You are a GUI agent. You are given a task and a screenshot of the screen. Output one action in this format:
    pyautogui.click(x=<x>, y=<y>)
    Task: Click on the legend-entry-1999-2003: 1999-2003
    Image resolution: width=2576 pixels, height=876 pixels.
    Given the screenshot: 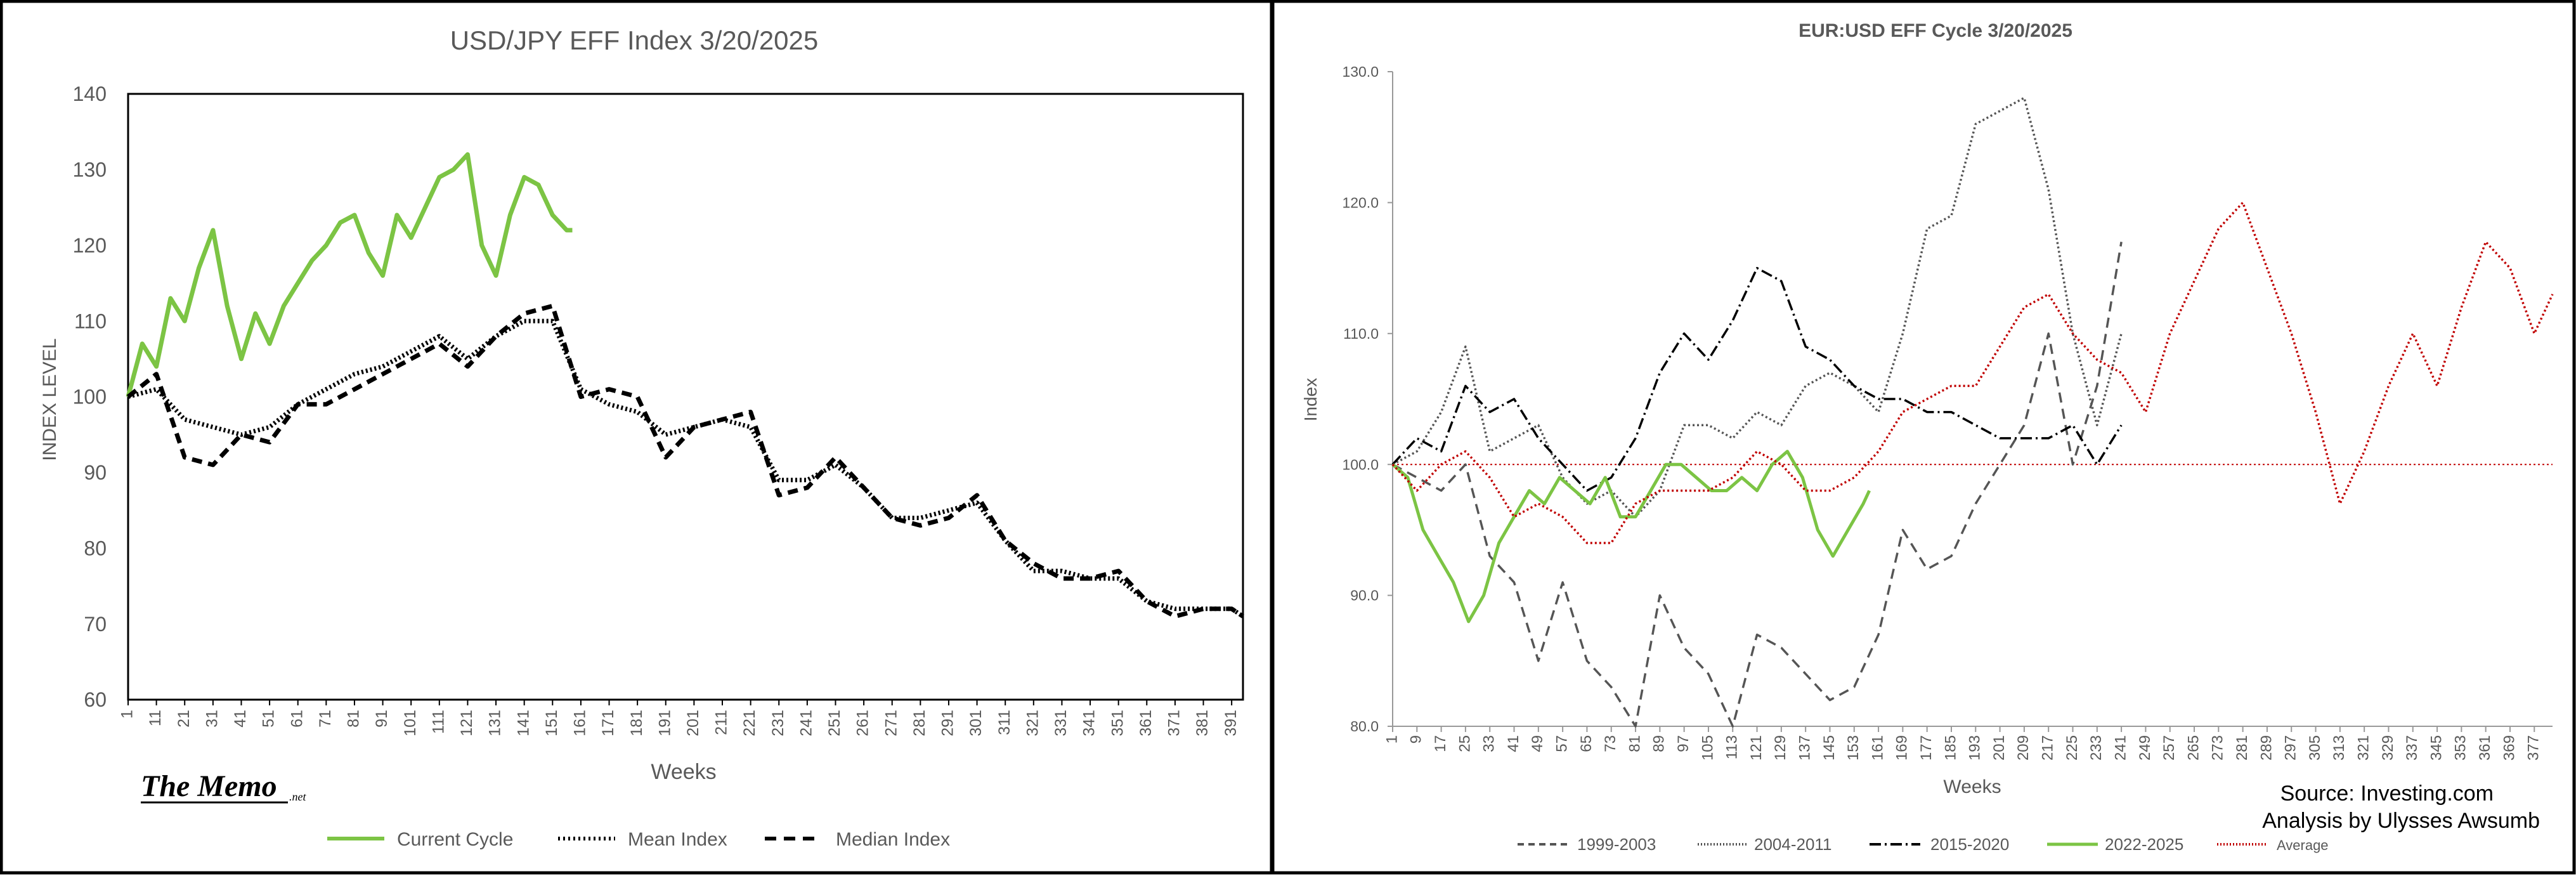 What is the action you would take?
    pyautogui.click(x=1587, y=844)
    